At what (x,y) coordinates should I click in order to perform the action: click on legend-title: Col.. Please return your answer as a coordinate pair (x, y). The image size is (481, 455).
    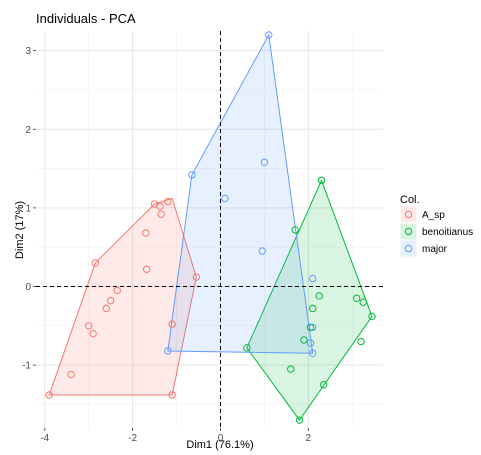
    Looking at the image, I should click on (410, 200).